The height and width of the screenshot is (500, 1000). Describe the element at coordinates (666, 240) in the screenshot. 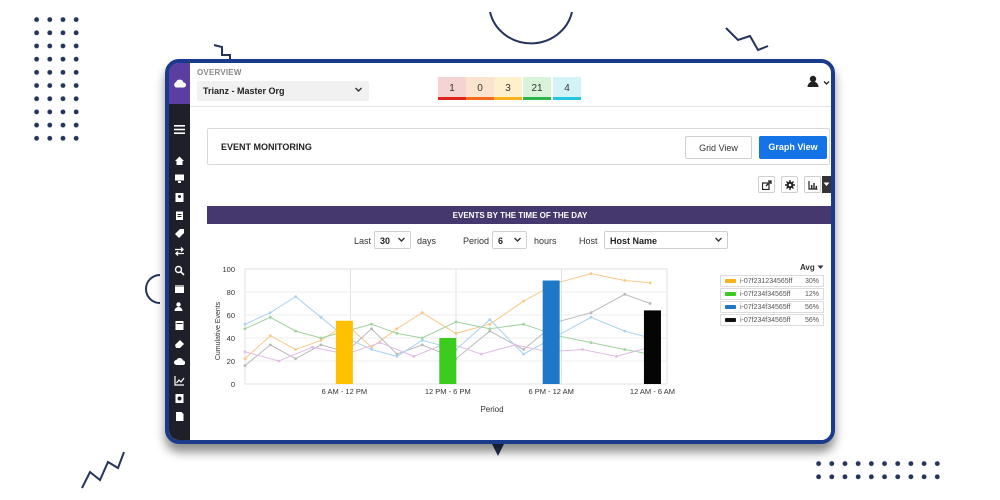

I see `host-select: Host Name` at that location.